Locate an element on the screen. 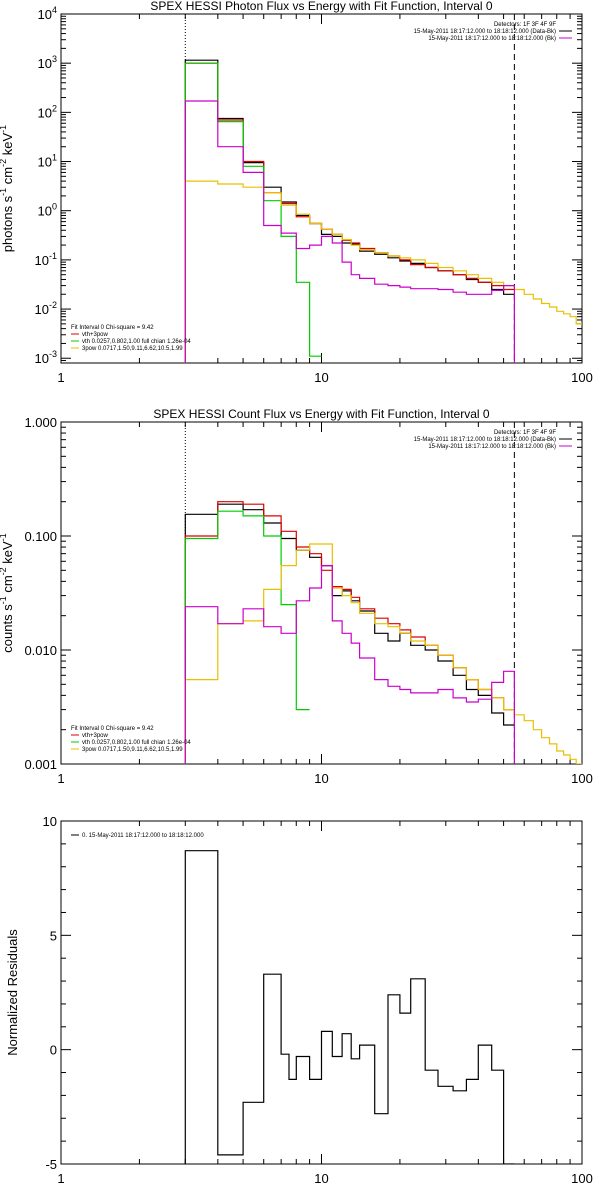 This screenshot has height=1200, width=600. y-axis-label: photons s-1 cm-2 keV-1 is located at coordinates (7, 188).